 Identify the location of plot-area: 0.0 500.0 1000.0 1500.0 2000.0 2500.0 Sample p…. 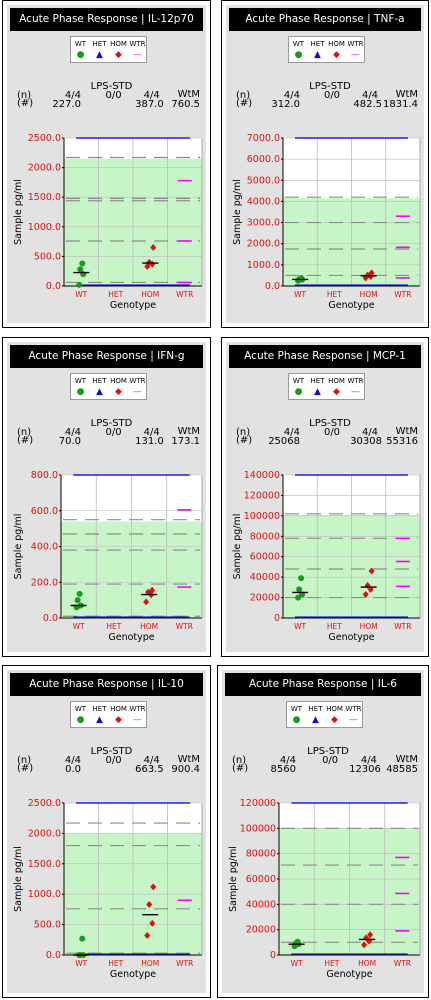
(108, 222).